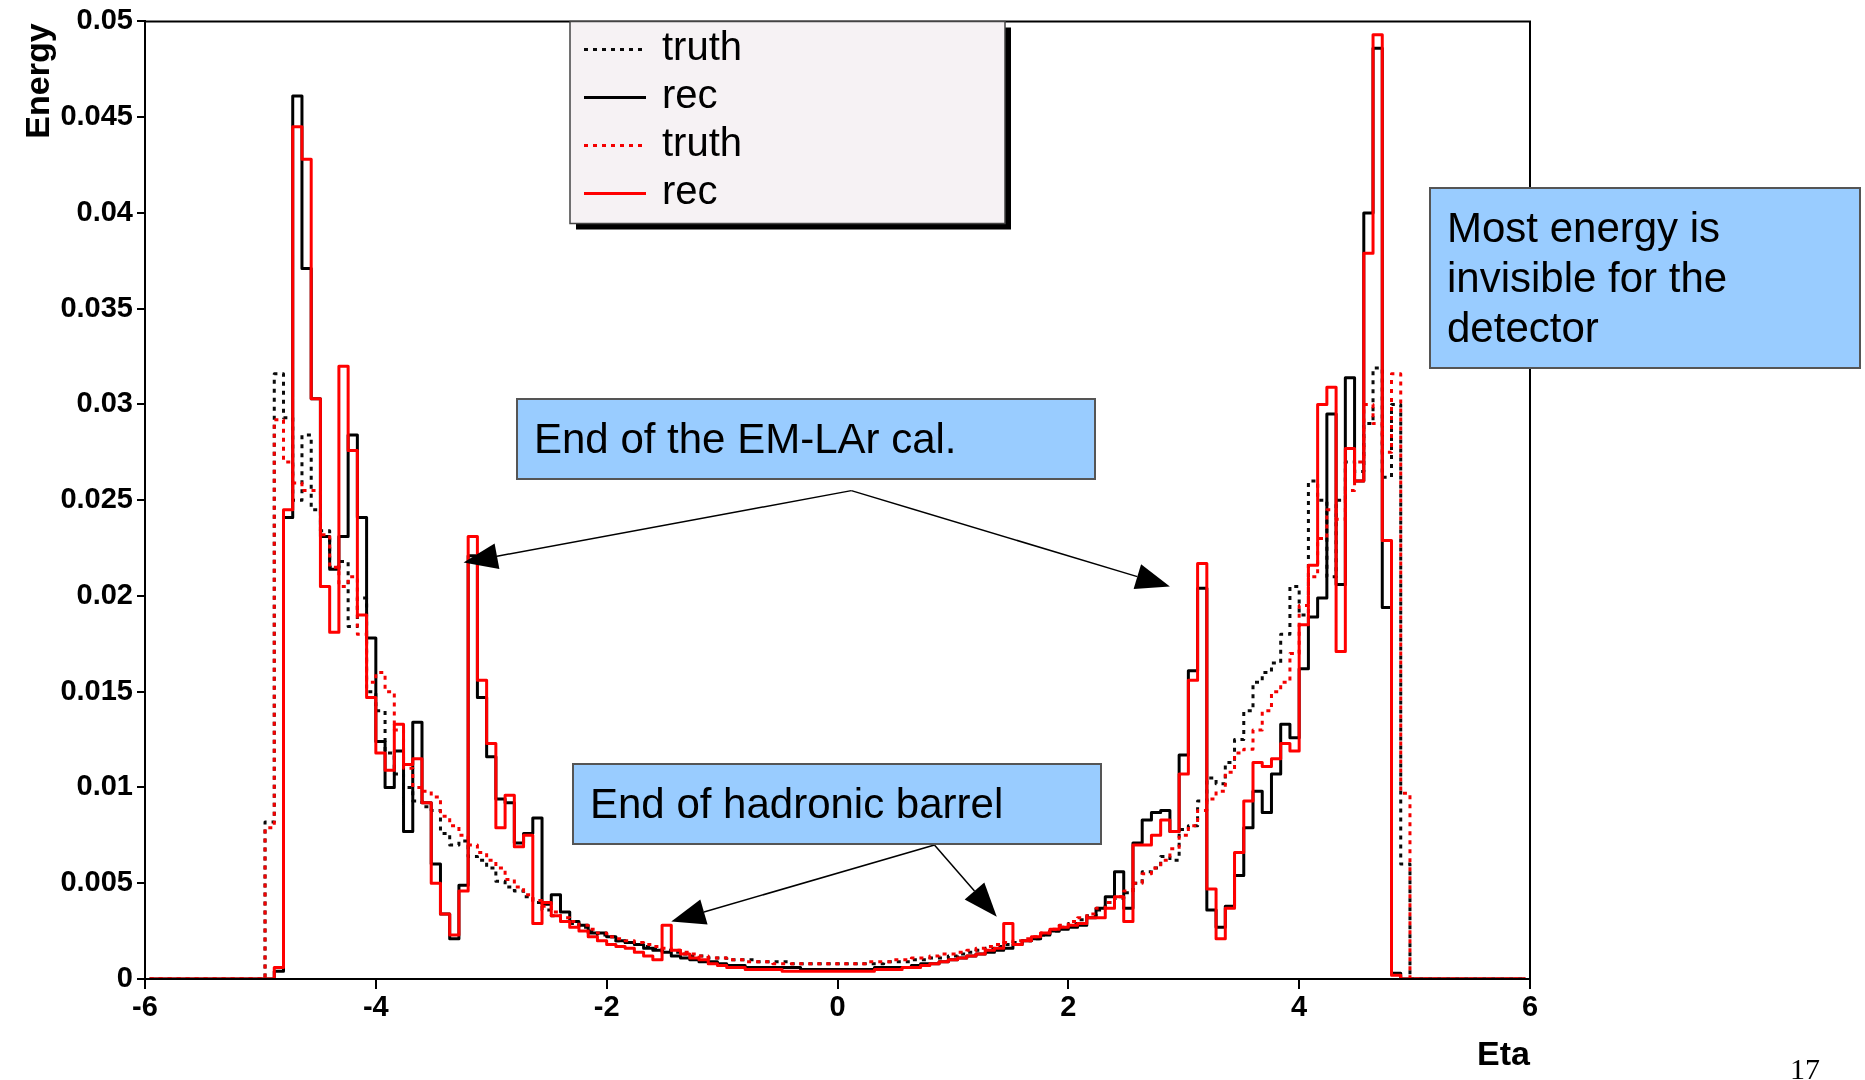 The width and height of the screenshot is (1865, 1080). Describe the element at coordinates (606, 1006) in the screenshot. I see `x-tick-label: -2` at that location.